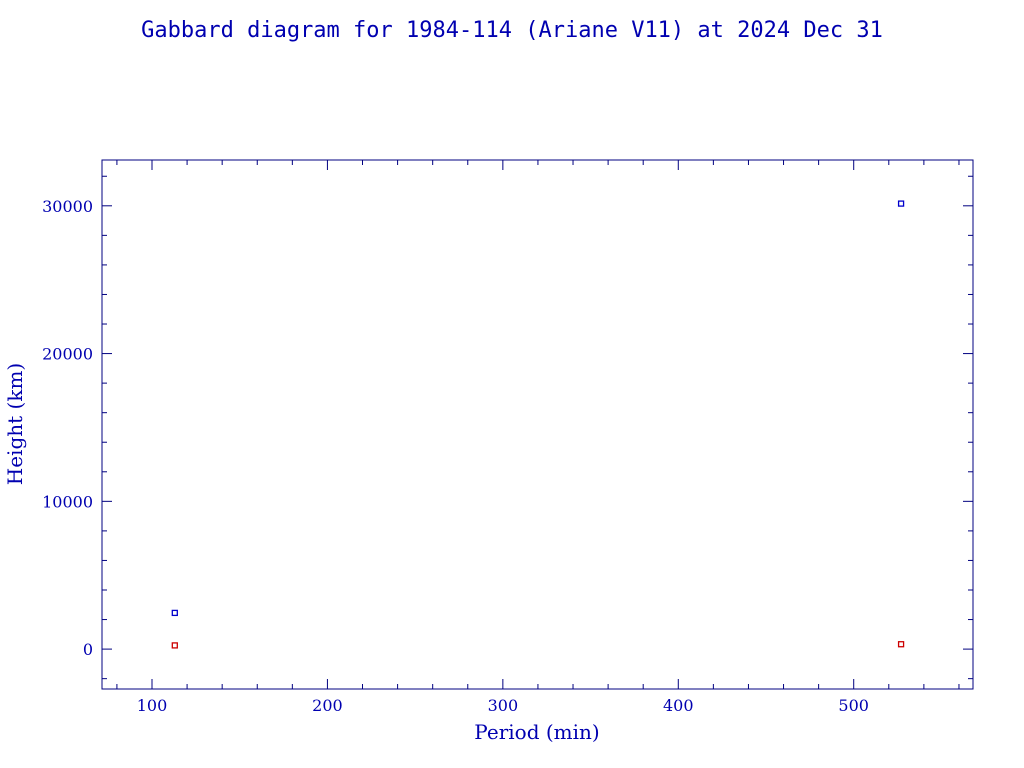 This screenshot has width=1024, height=768. I want to click on y-tick-label: 10000, so click(67, 501).